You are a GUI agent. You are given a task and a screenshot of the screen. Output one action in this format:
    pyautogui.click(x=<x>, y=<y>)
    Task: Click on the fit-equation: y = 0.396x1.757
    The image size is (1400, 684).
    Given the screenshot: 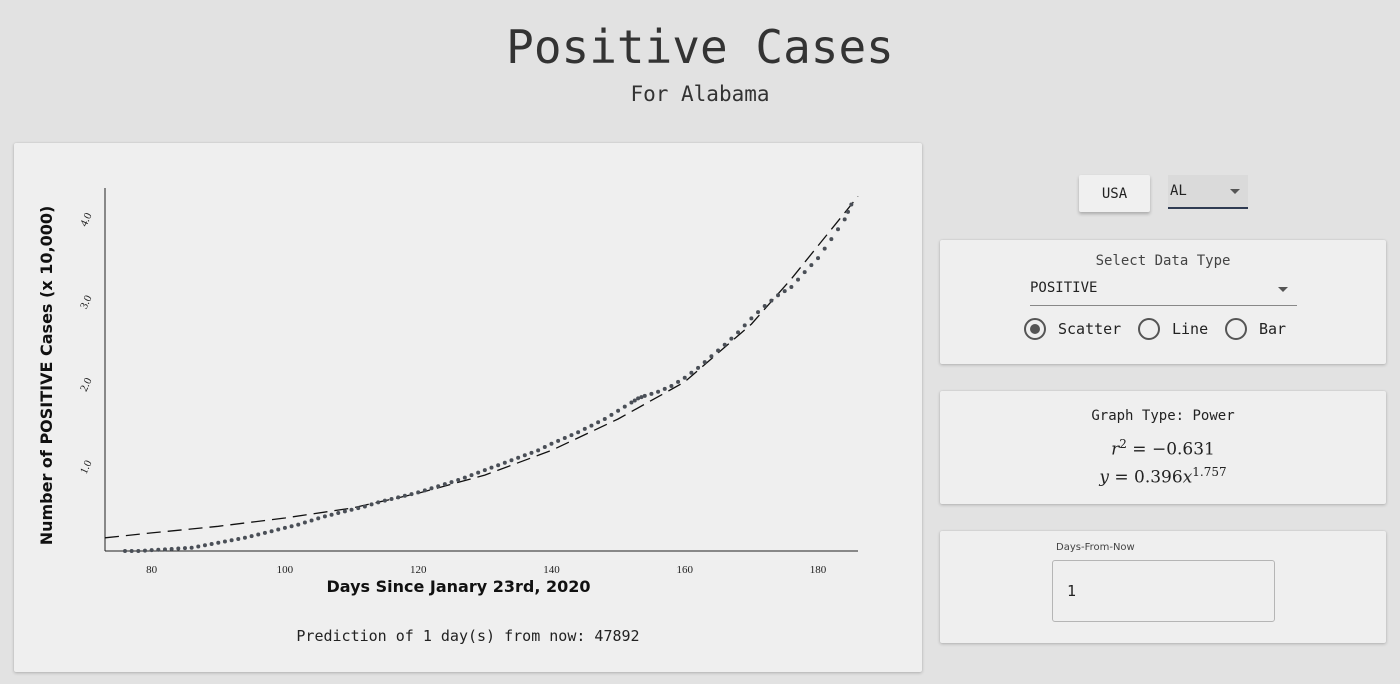 What is the action you would take?
    pyautogui.click(x=1163, y=476)
    